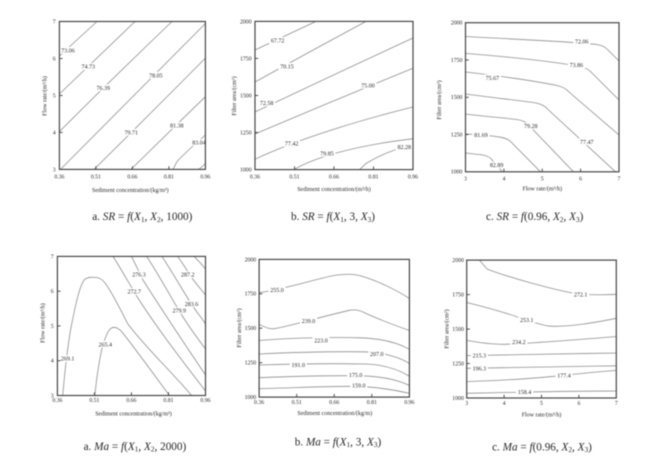  What do you see at coordinates (68, 51) in the screenshot?
I see `svg-text: 73.06` at bounding box center [68, 51].